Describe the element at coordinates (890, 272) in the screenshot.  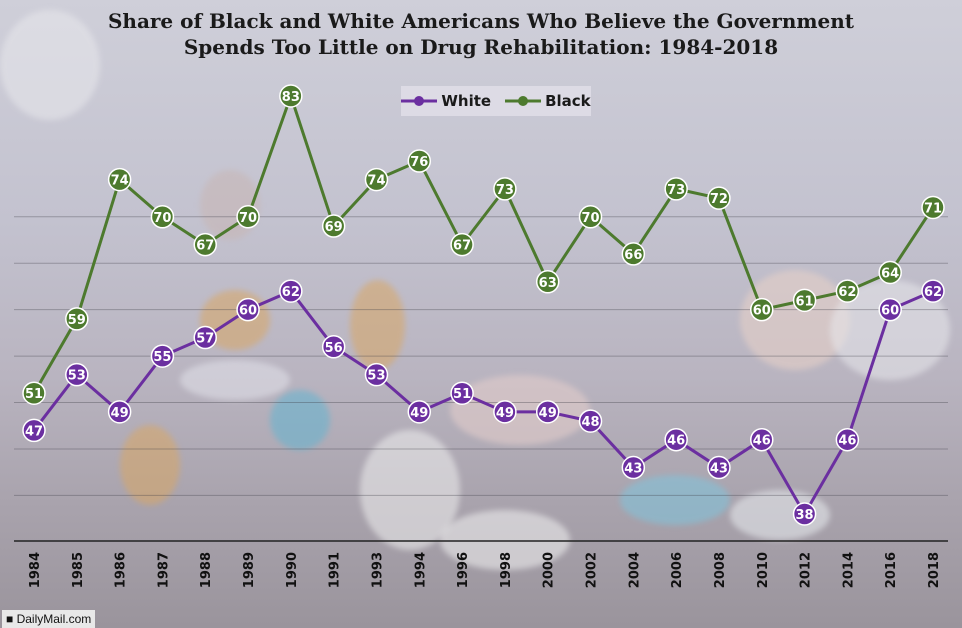
I see `data-point-black: 64` at that location.